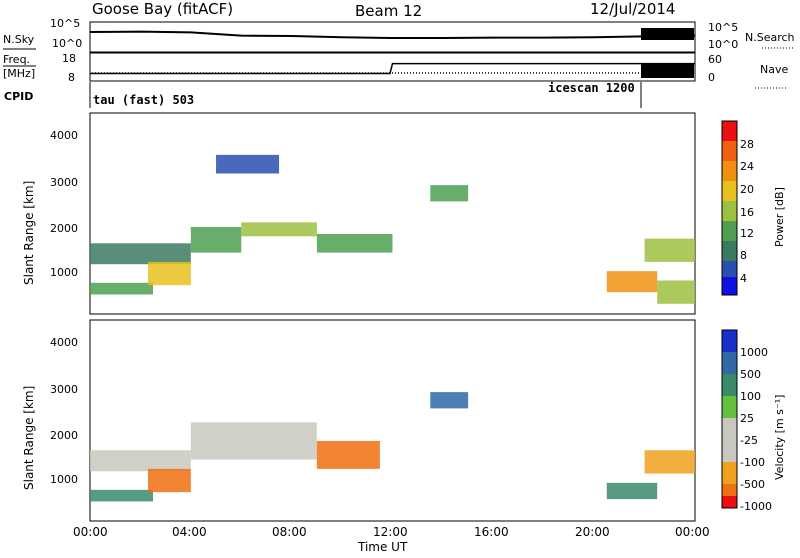 The height and width of the screenshot is (558, 800). I want to click on velocity-ytick-2000: 2000, so click(64, 435).